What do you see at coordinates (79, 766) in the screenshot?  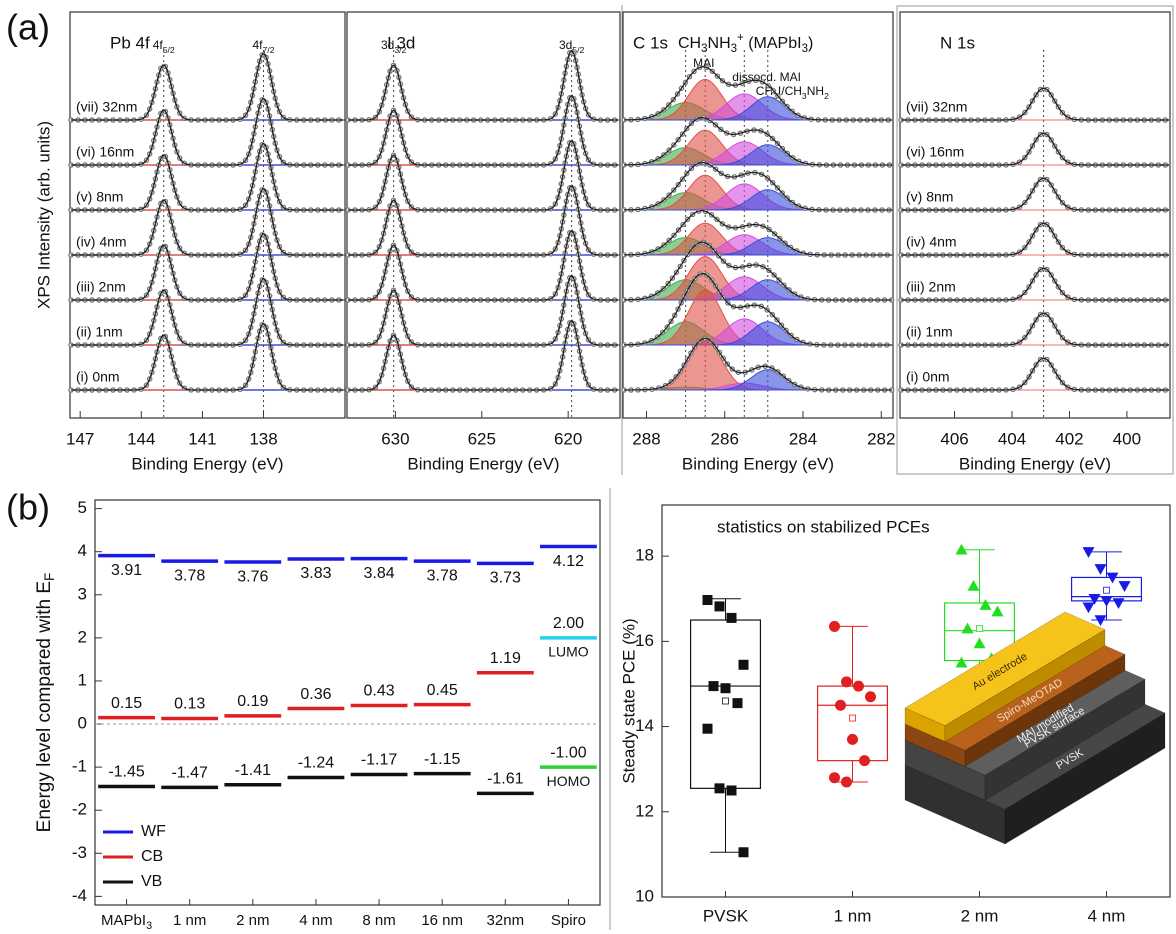 I see `y-tick-label: -1` at bounding box center [79, 766].